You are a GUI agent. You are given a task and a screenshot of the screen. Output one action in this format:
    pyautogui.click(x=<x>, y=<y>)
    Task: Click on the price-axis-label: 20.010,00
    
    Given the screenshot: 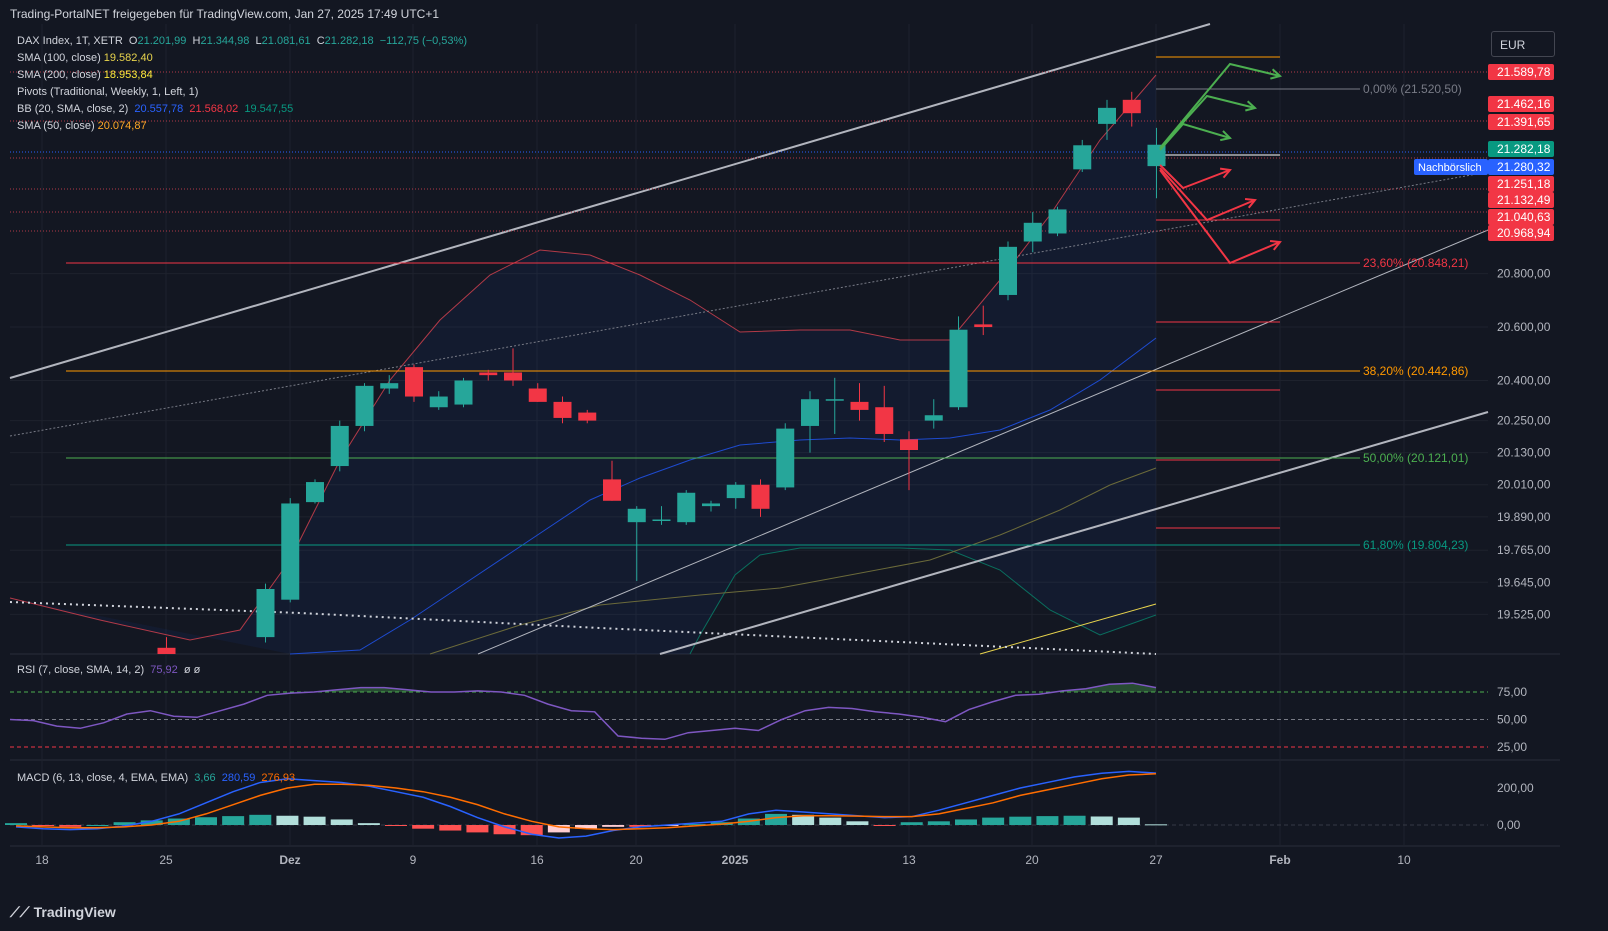 What is the action you would take?
    pyautogui.click(x=1524, y=485)
    